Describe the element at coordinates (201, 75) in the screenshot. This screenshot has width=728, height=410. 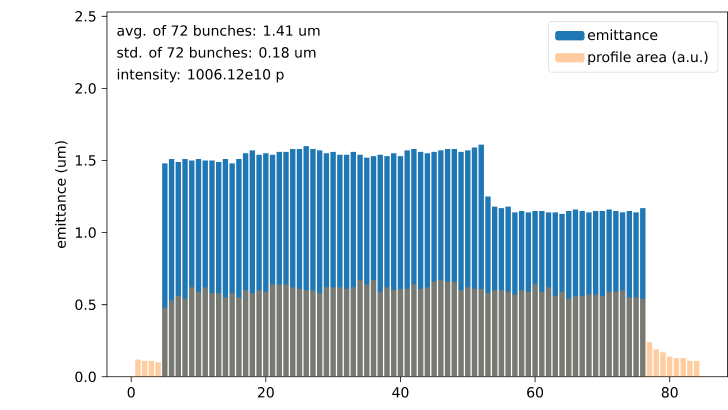
I see `annotation: intensity: 1006.12e10 p` at that location.